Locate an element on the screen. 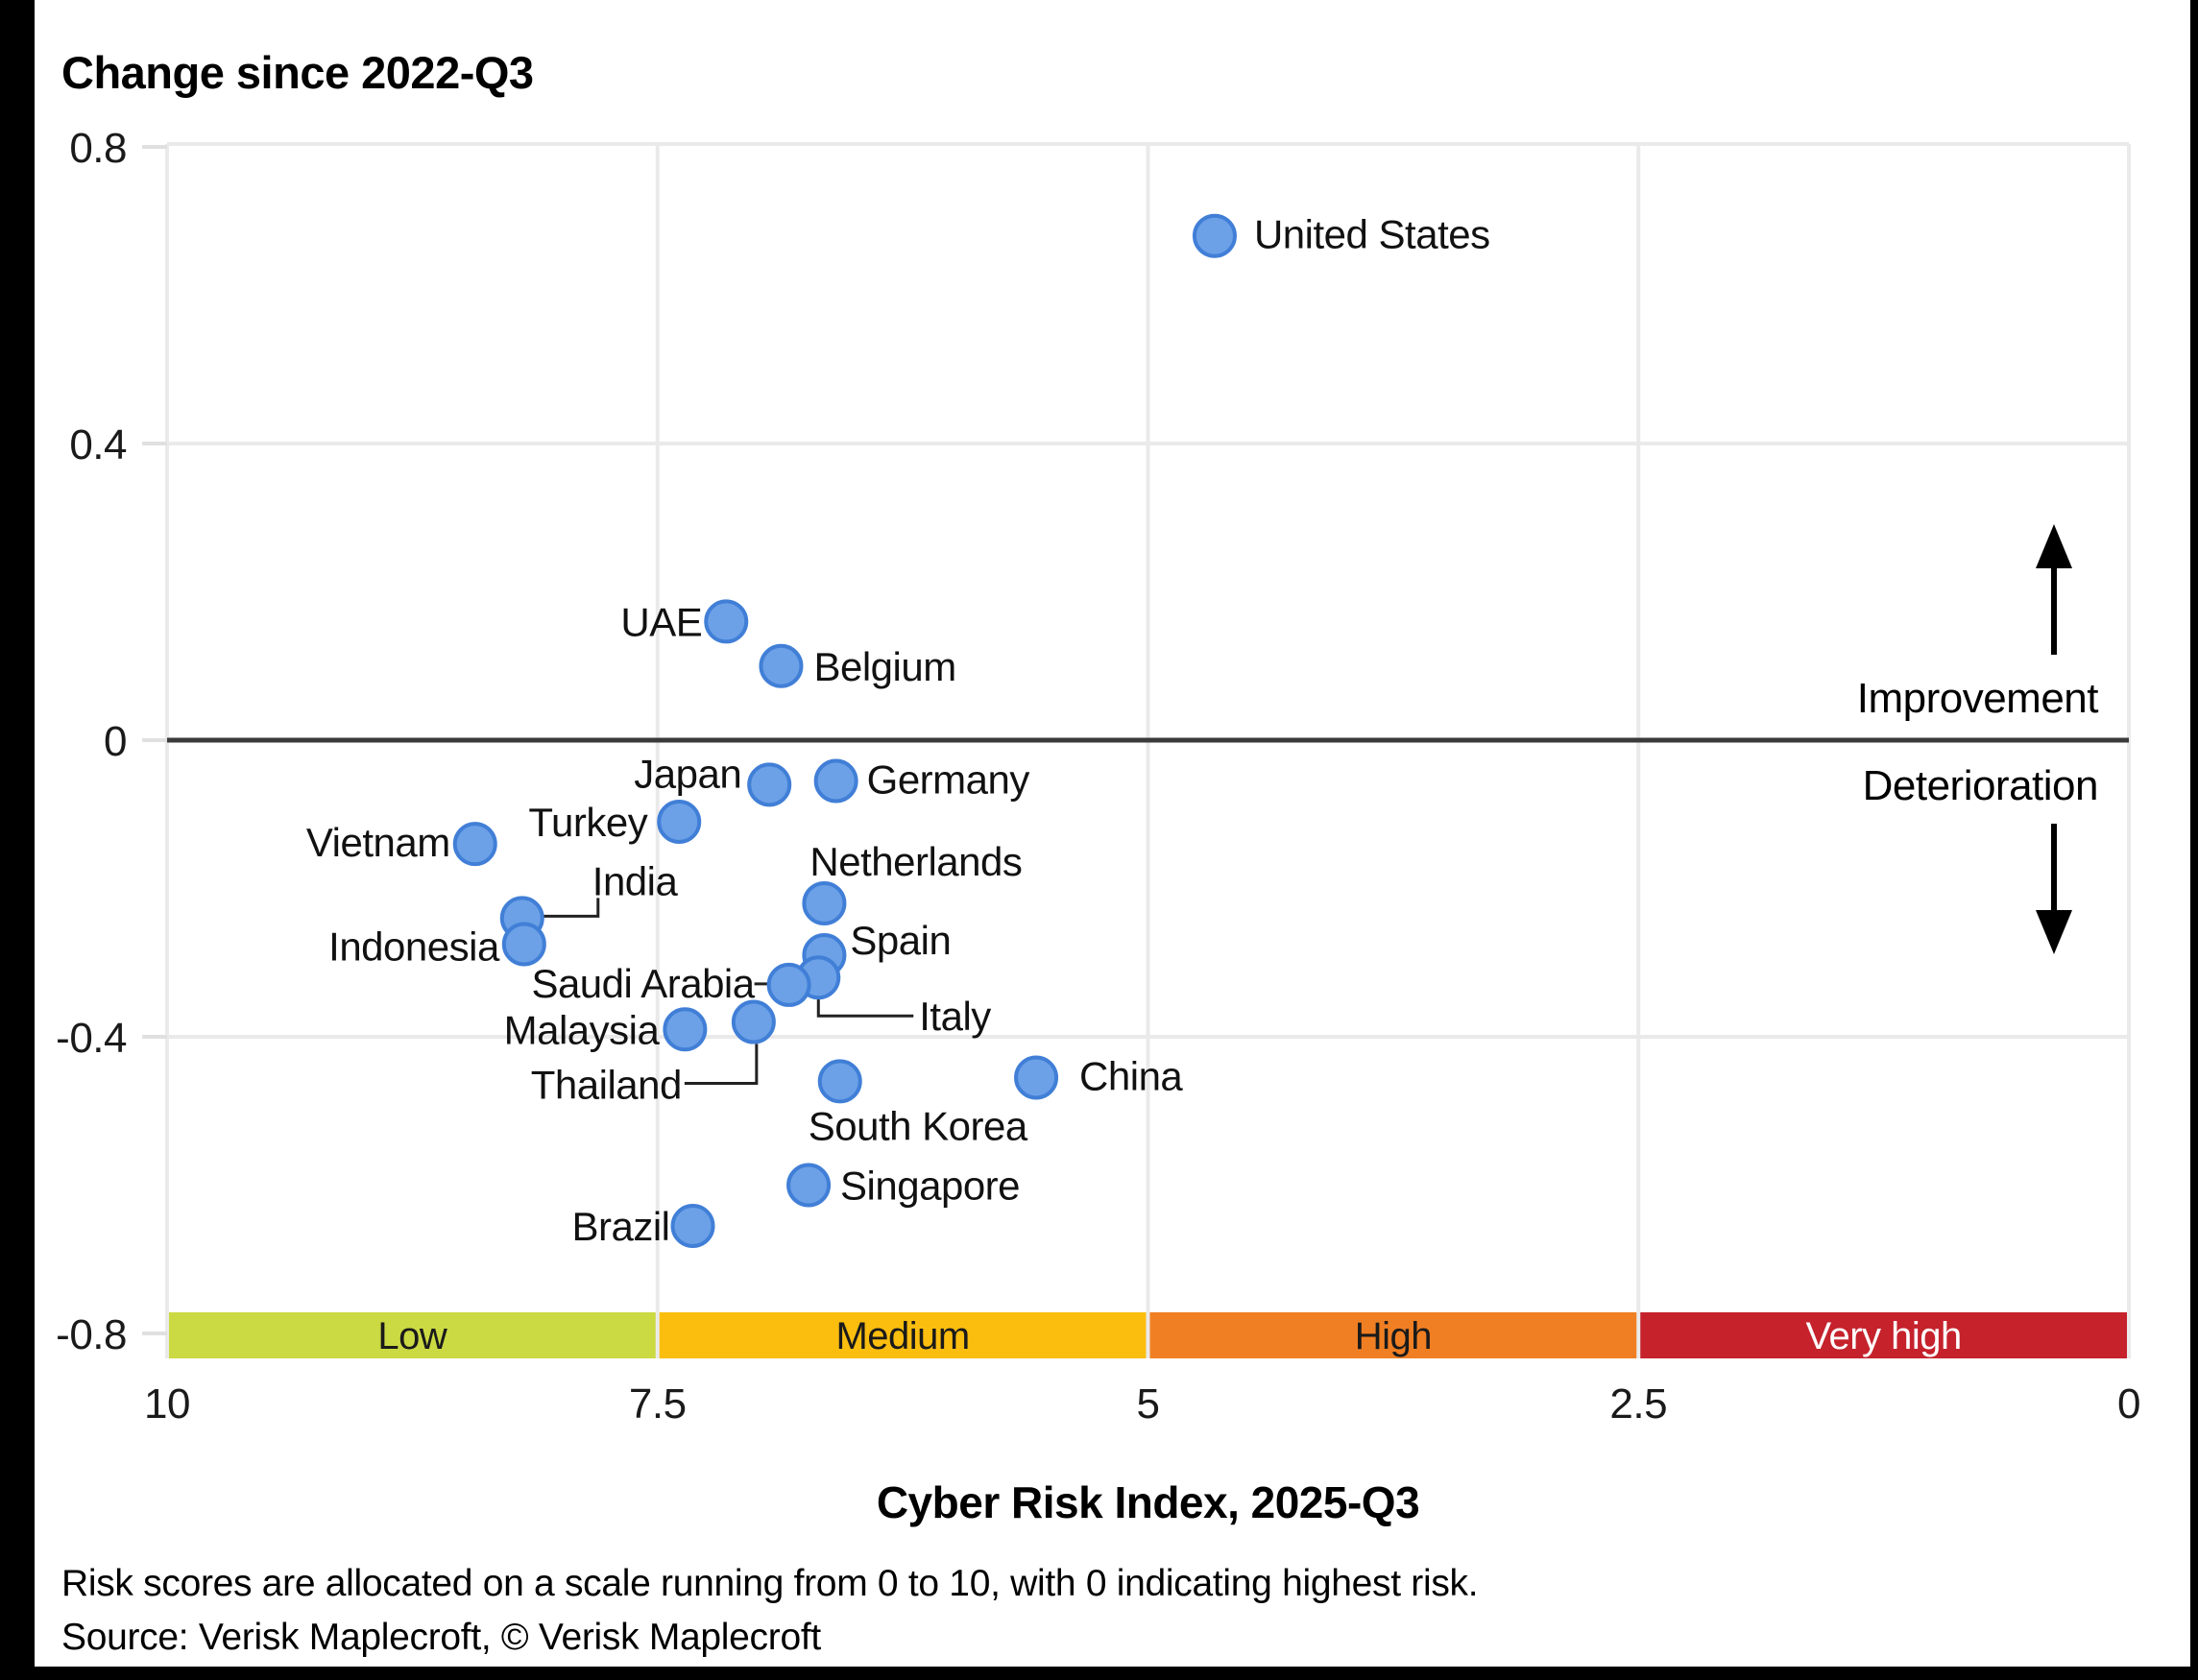  point-south-korea is located at coordinates (840, 1081).